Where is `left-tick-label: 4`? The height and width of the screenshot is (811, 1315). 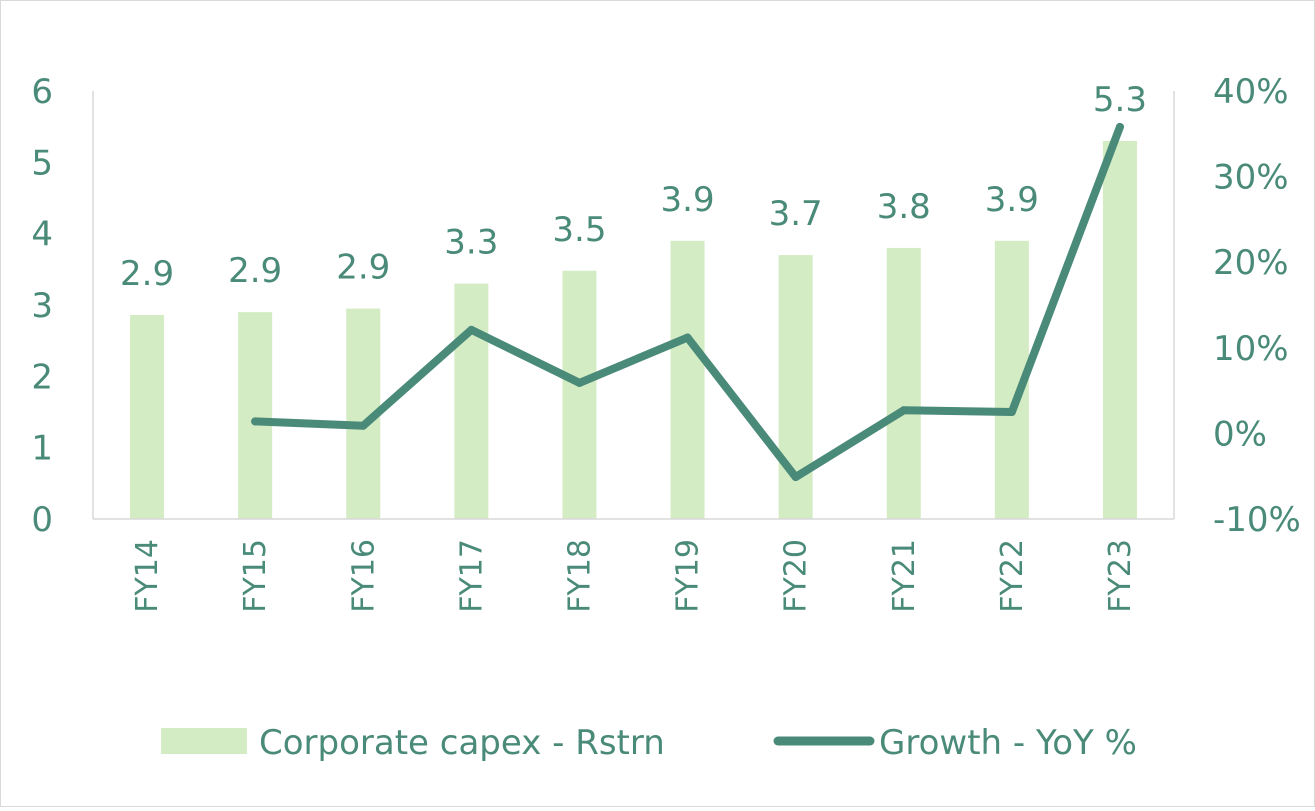
left-tick-label: 4 is located at coordinates (42, 235).